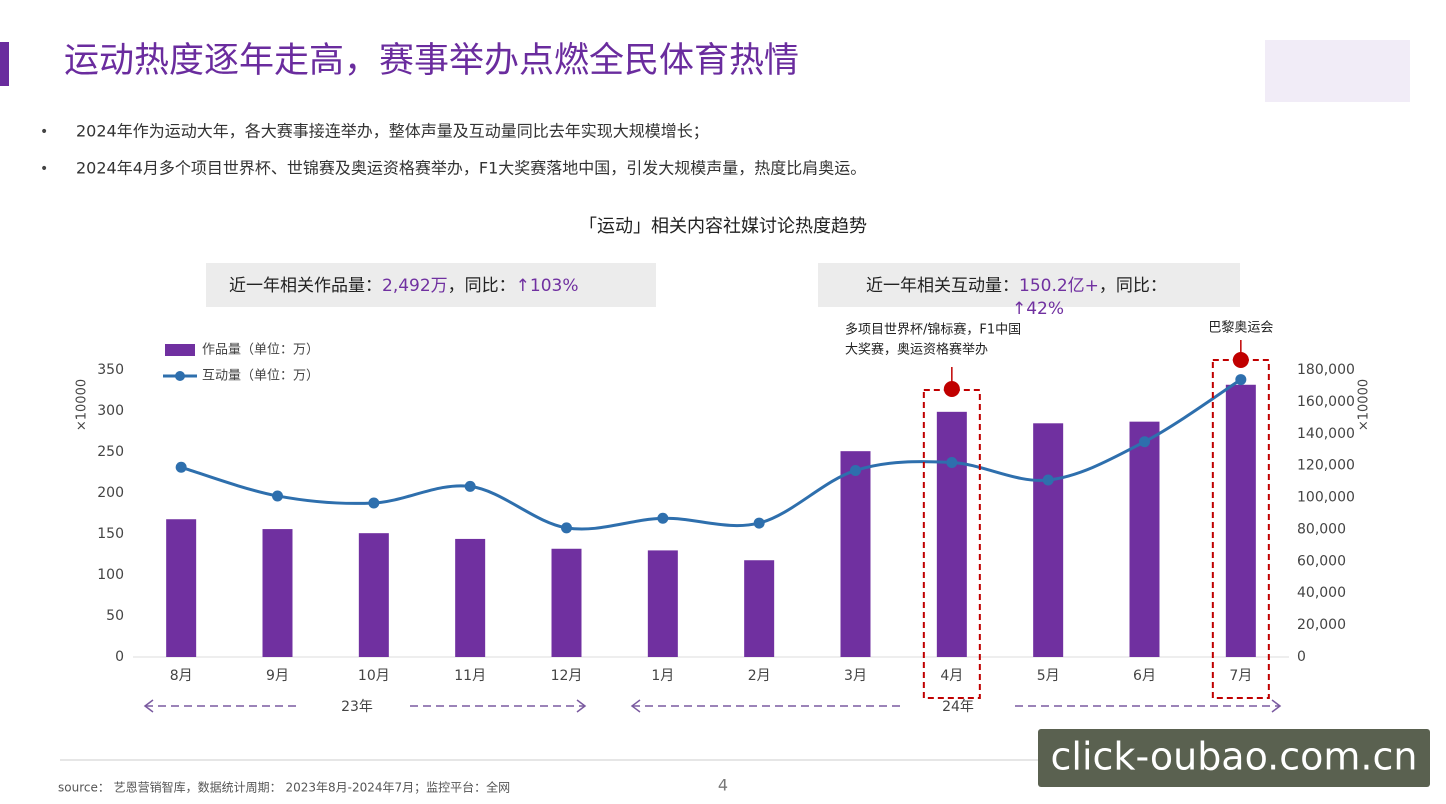 This screenshot has width=1446, height=804. I want to click on x-tick-label: 4月, so click(951, 676).